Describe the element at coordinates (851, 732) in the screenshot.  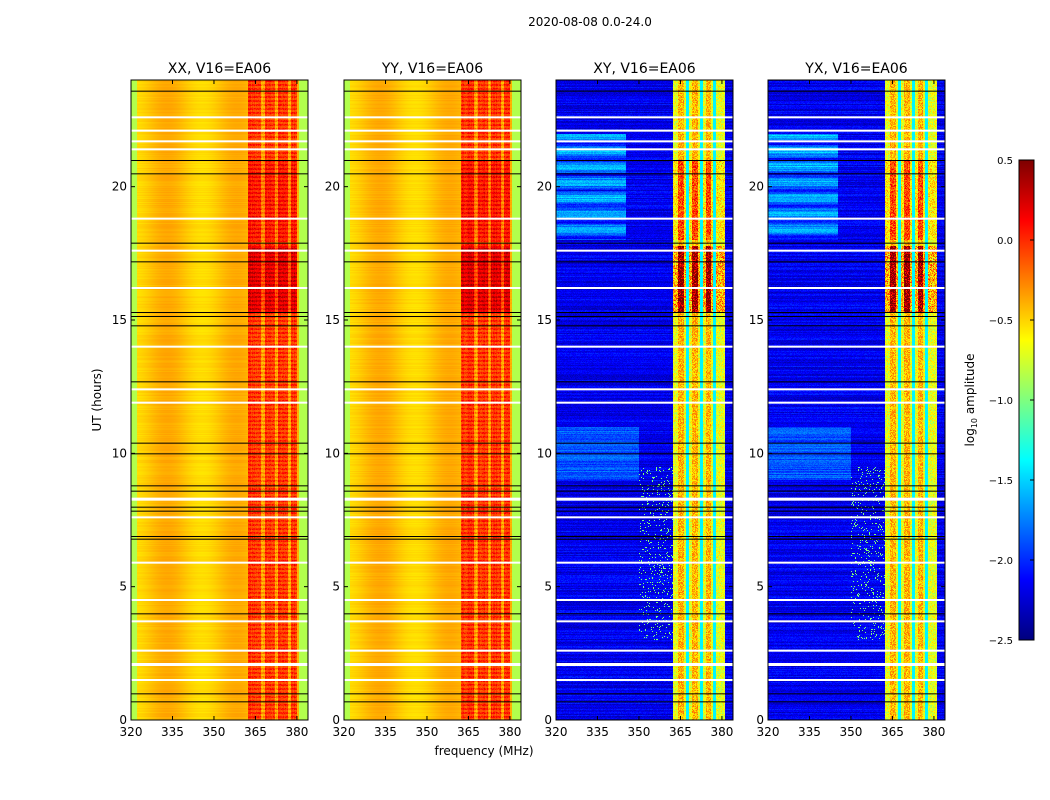
I see `x-tick-label: 350` at that location.